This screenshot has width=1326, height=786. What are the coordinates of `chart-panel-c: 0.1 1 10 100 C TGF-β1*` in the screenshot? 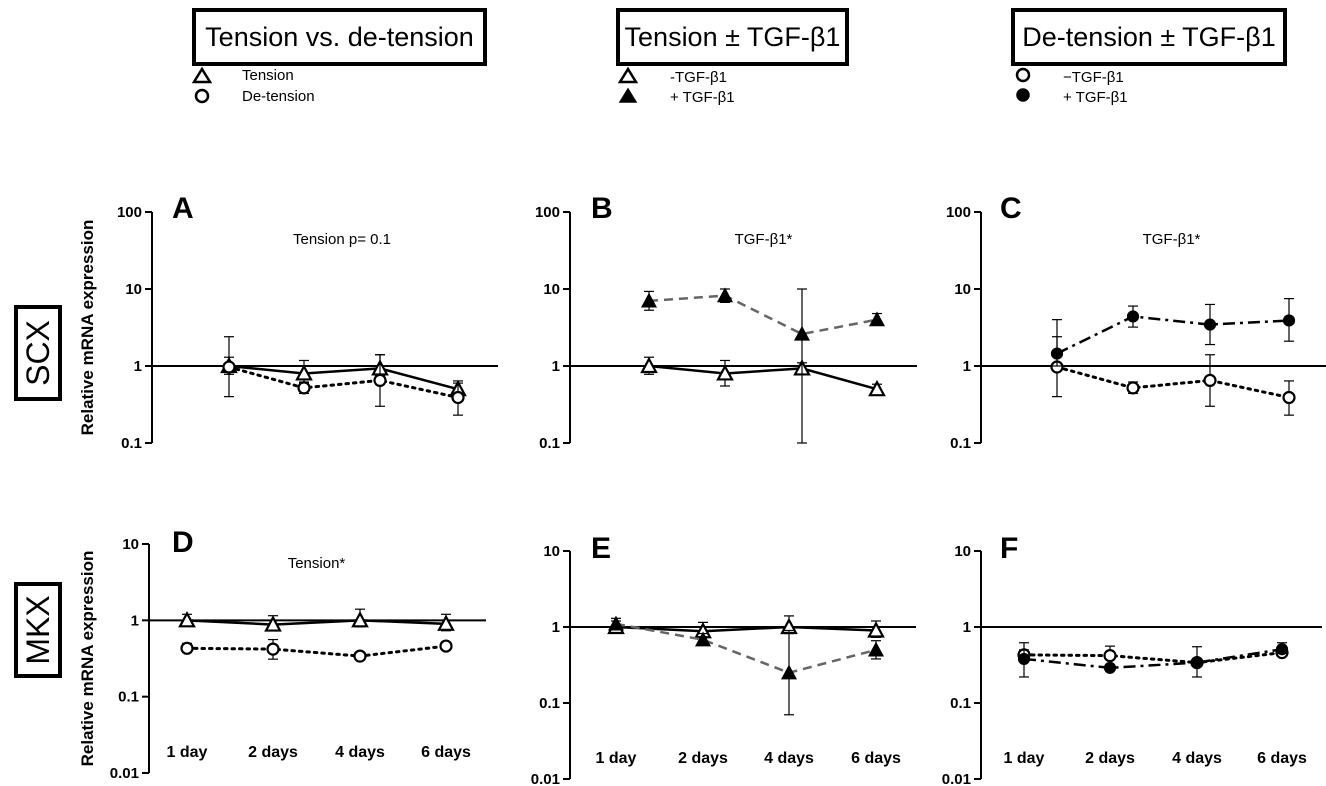 It's located at (1136, 322).